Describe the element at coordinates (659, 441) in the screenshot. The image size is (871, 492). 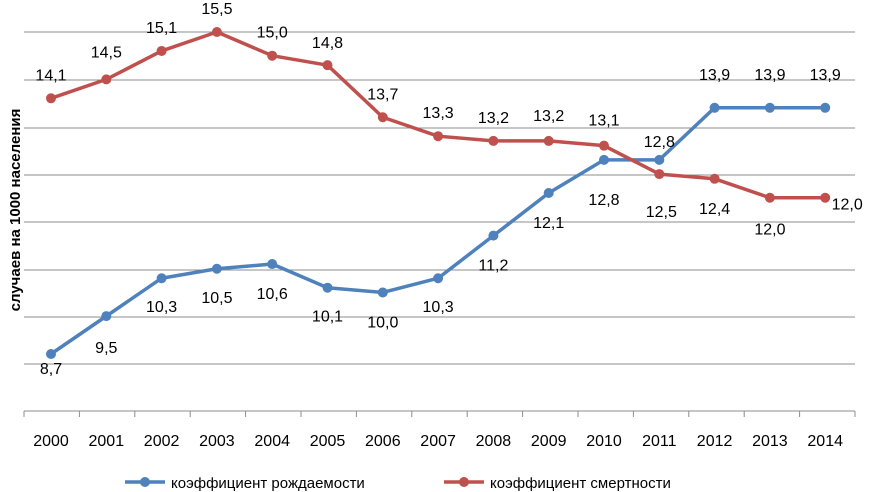
I see `x-tick-label: 2011` at that location.